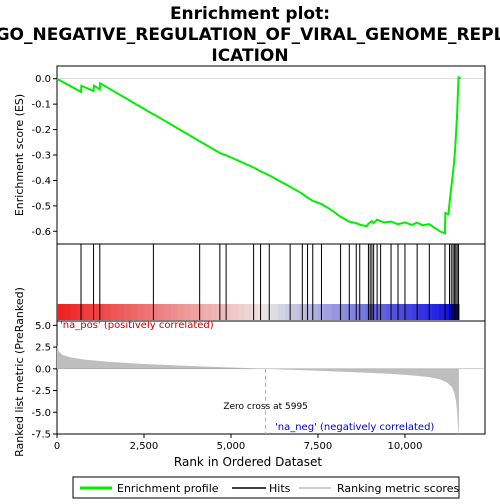 Image resolution: width=500 pixels, height=504 pixels. I want to click on es-y-tick-label: 0.0, so click(43, 79).